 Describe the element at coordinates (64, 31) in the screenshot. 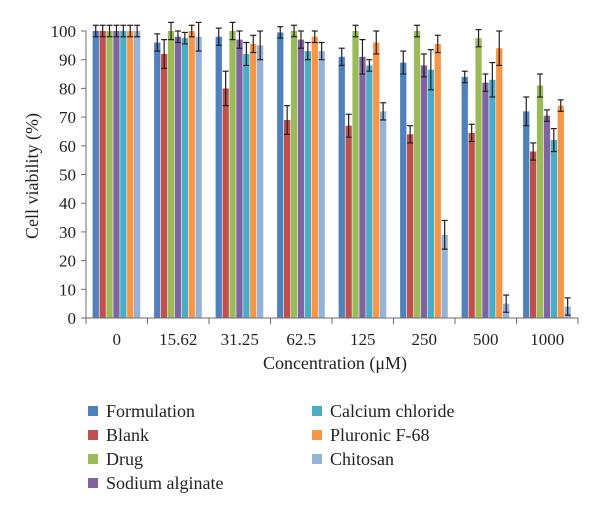

I see `y-tick-label: 100` at that location.